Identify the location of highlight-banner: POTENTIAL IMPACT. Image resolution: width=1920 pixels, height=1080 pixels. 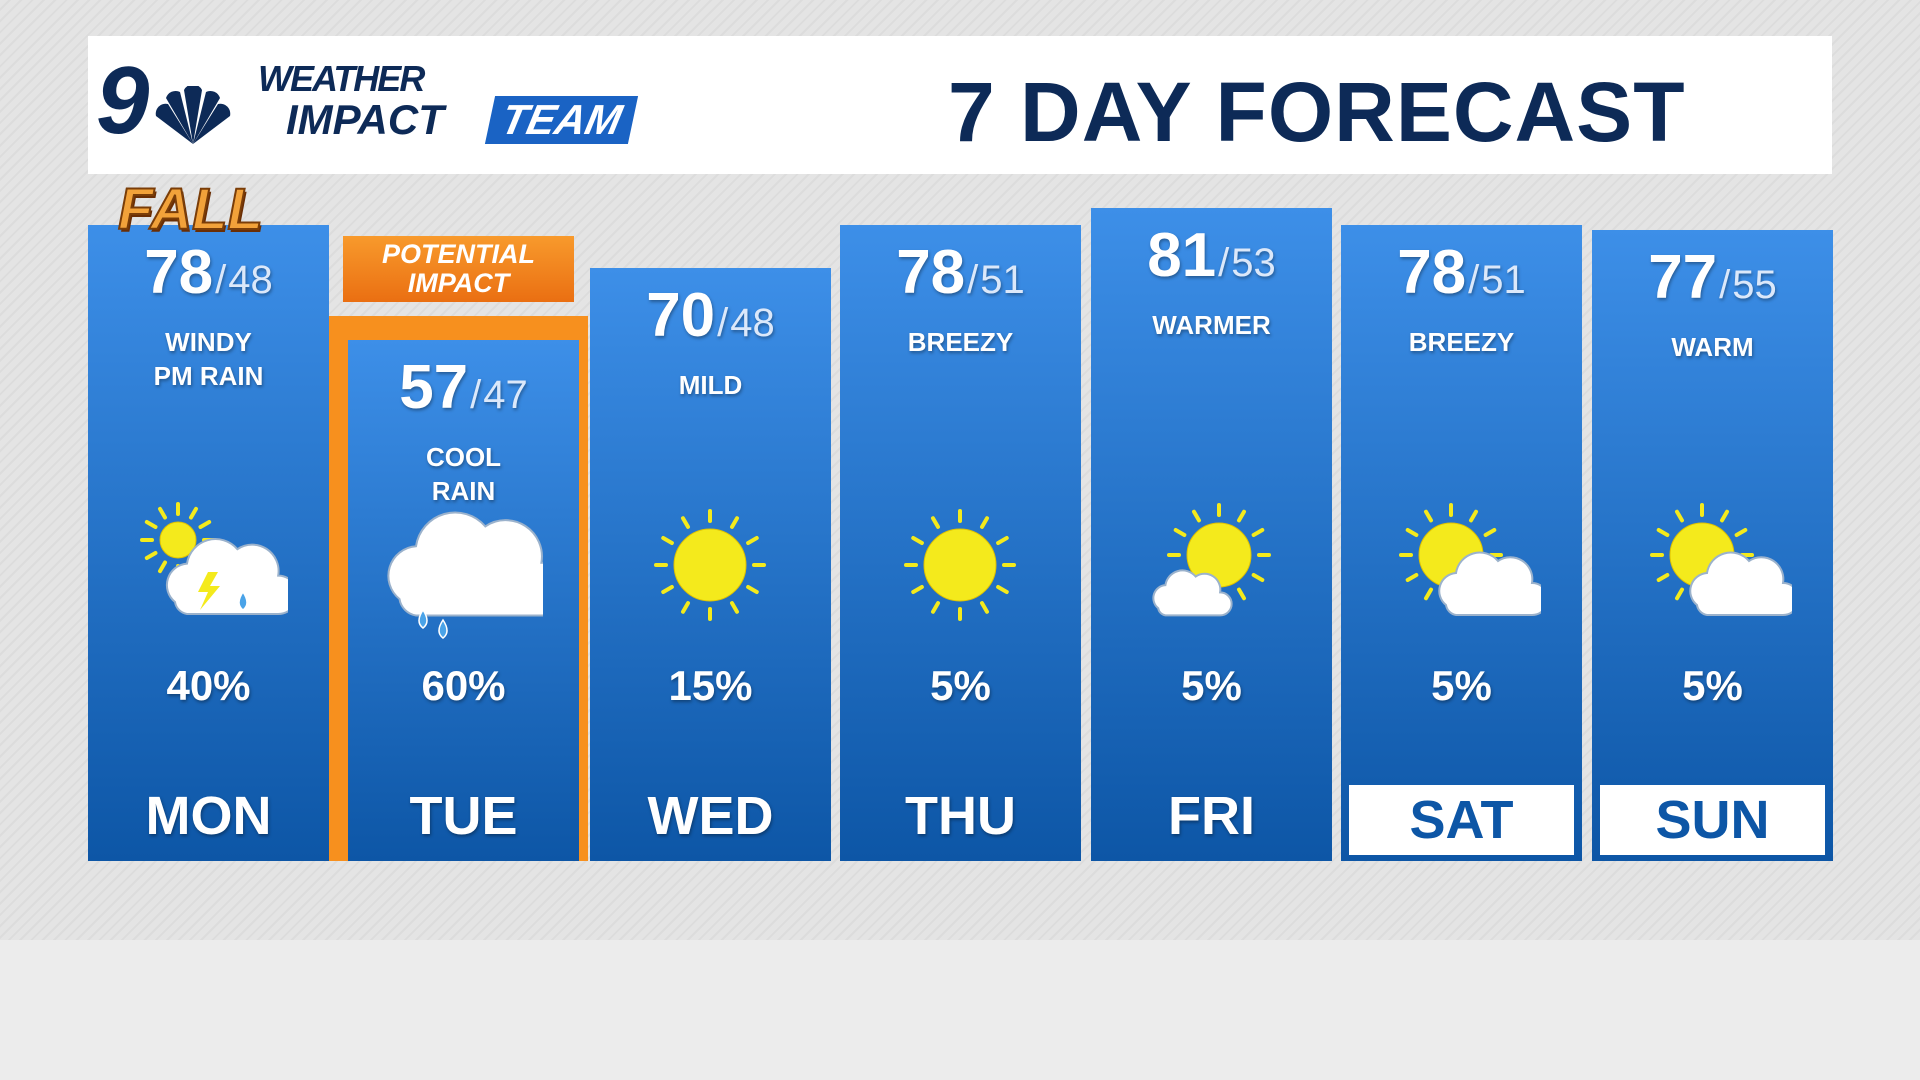
(458, 269).